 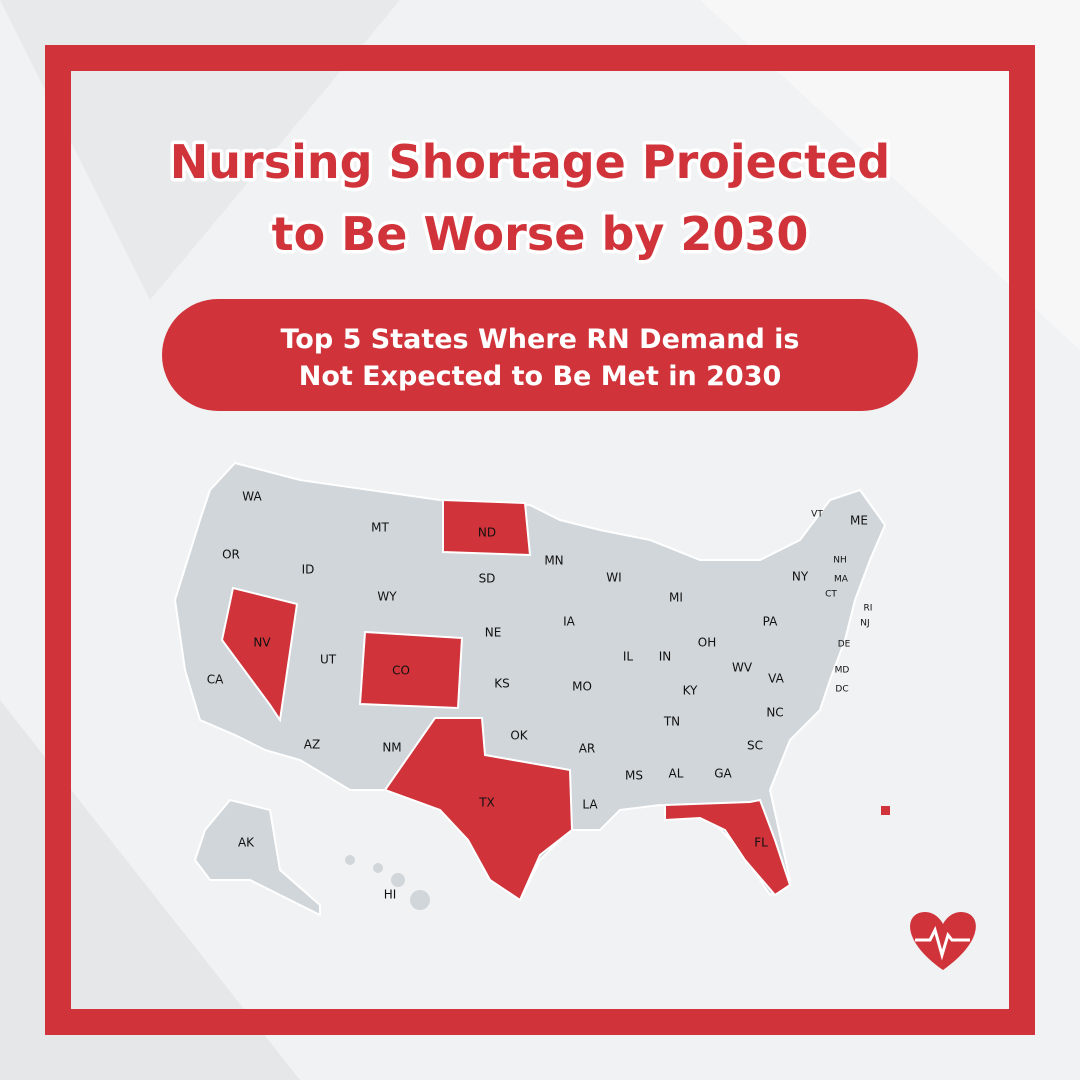 What do you see at coordinates (308, 570) in the screenshot?
I see `state-label: ID` at bounding box center [308, 570].